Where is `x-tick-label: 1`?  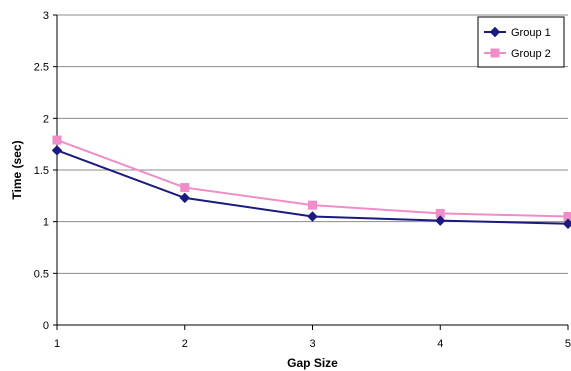 x-tick-label: 1 is located at coordinates (57, 344).